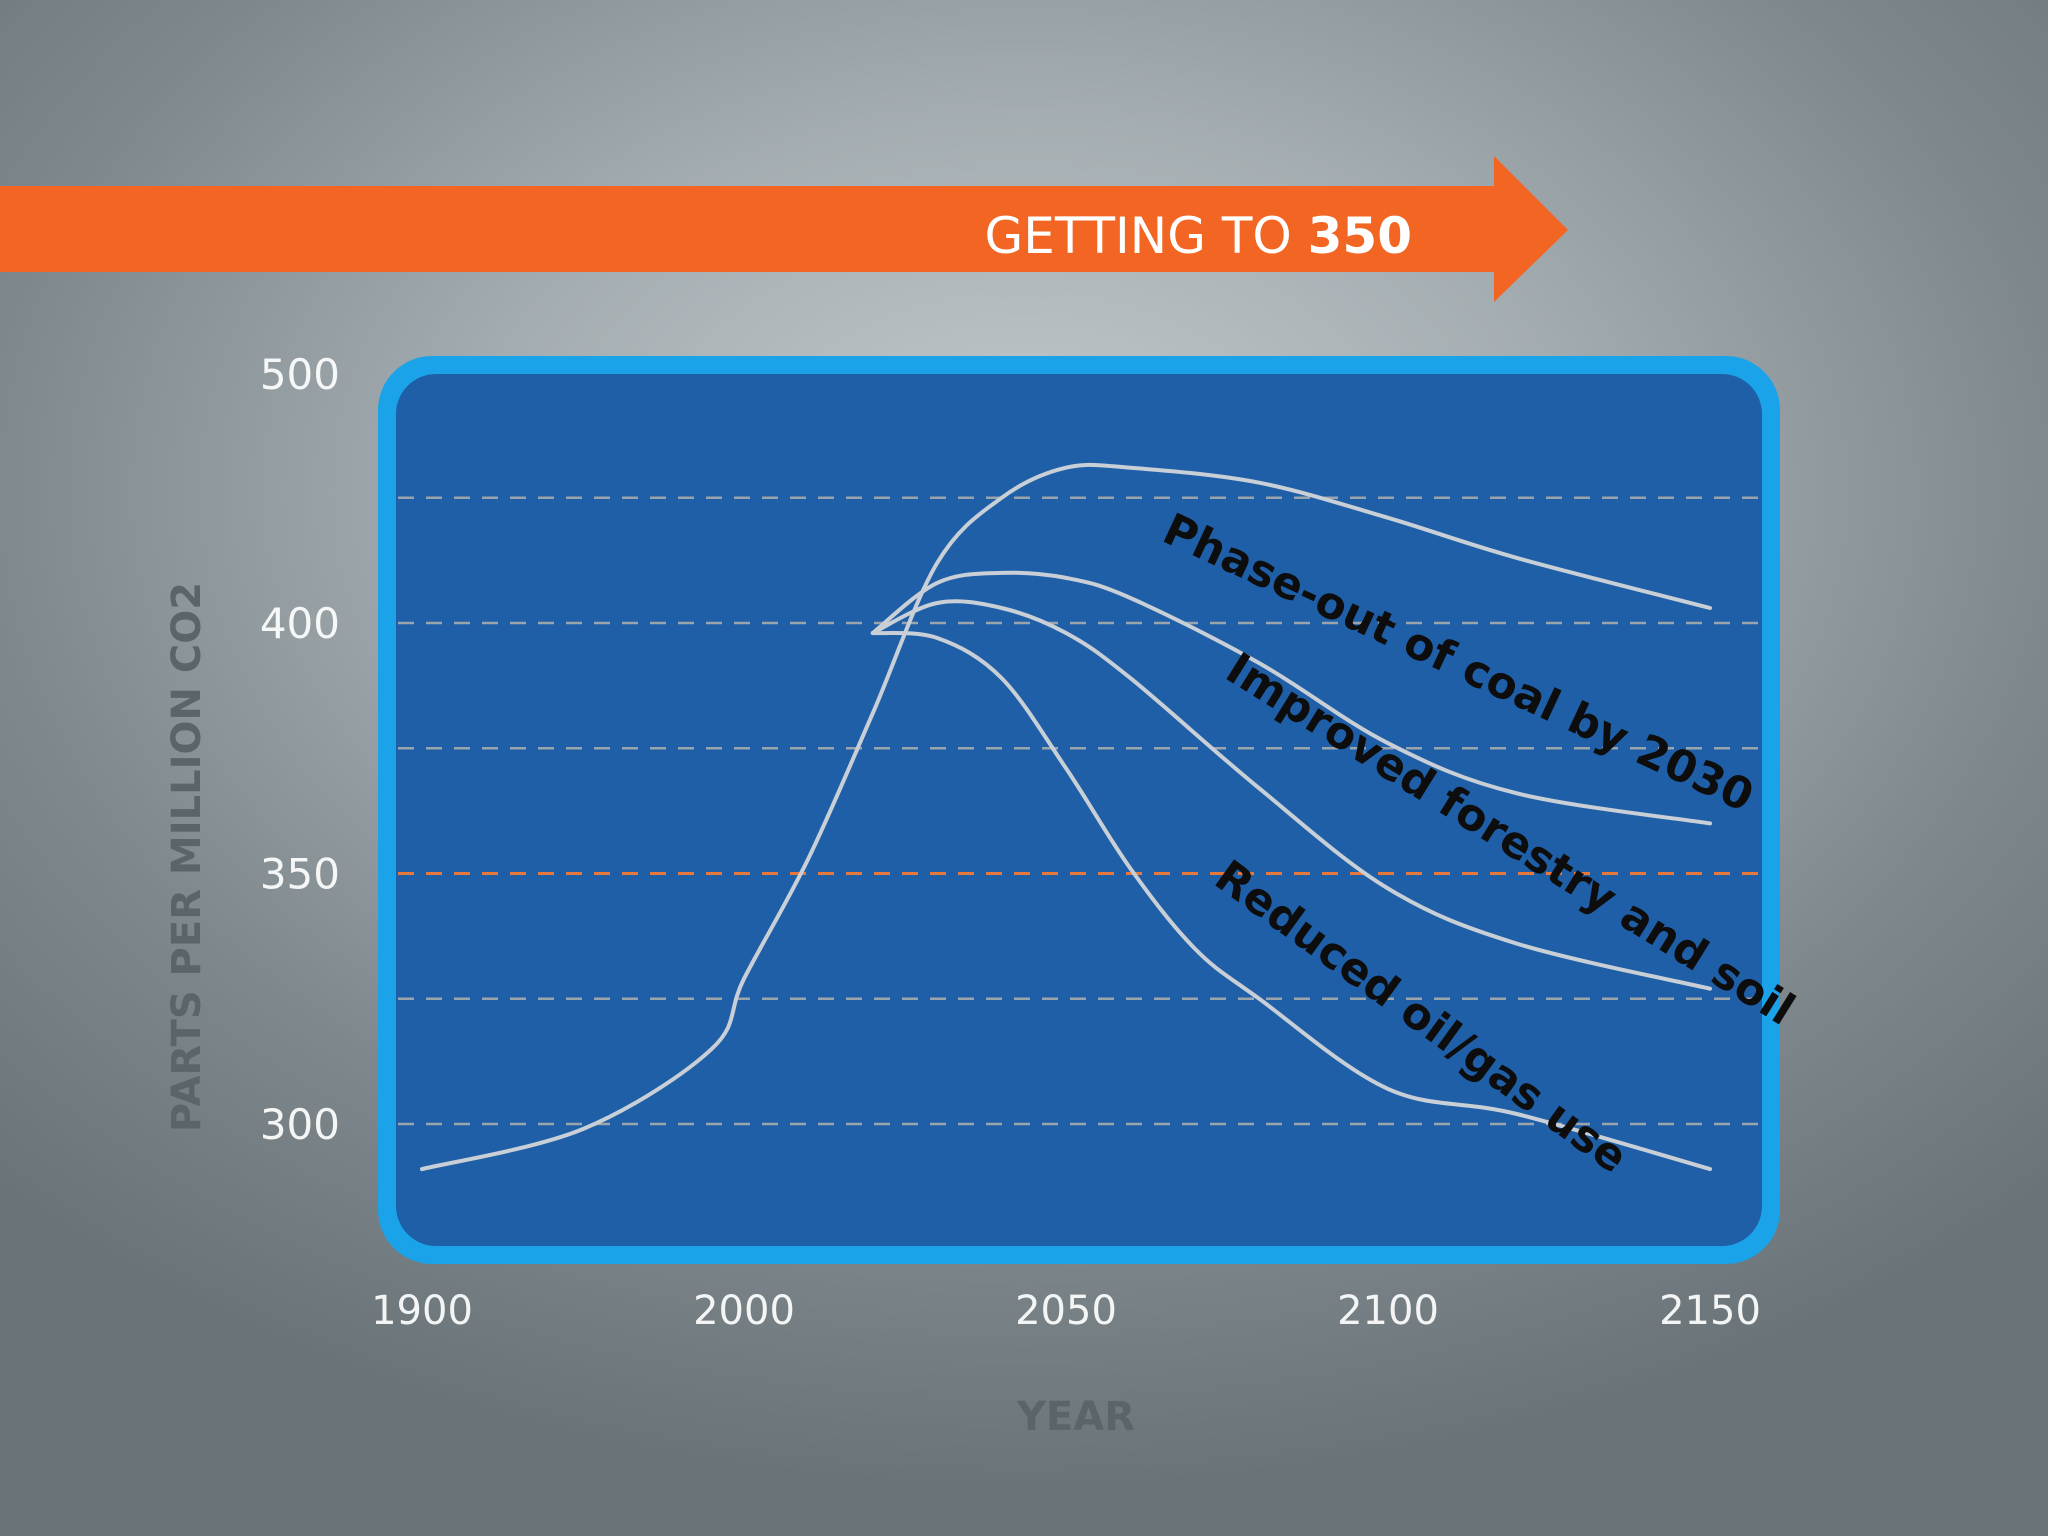  What do you see at coordinates (784, 229) in the screenshot?
I see `title-arrow` at bounding box center [784, 229].